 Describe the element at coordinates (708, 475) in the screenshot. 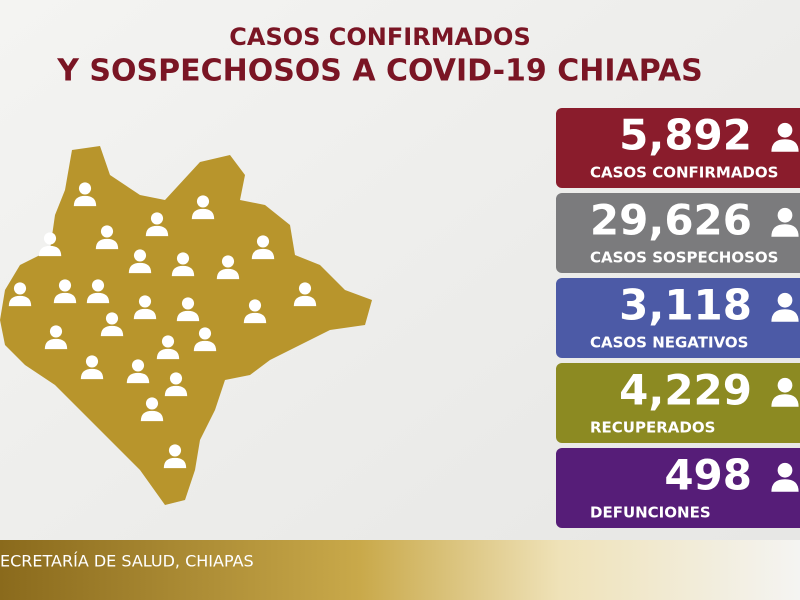

I see `card-value: 498` at that location.